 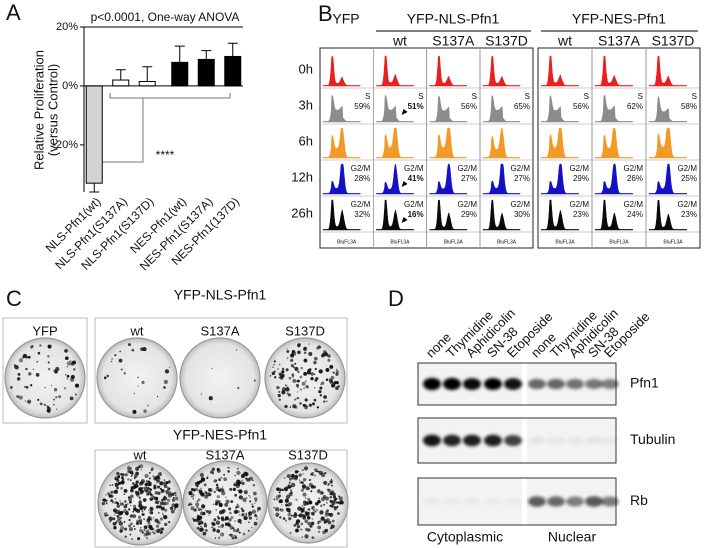 I want to click on column-header: S137A, so click(x=619, y=41).